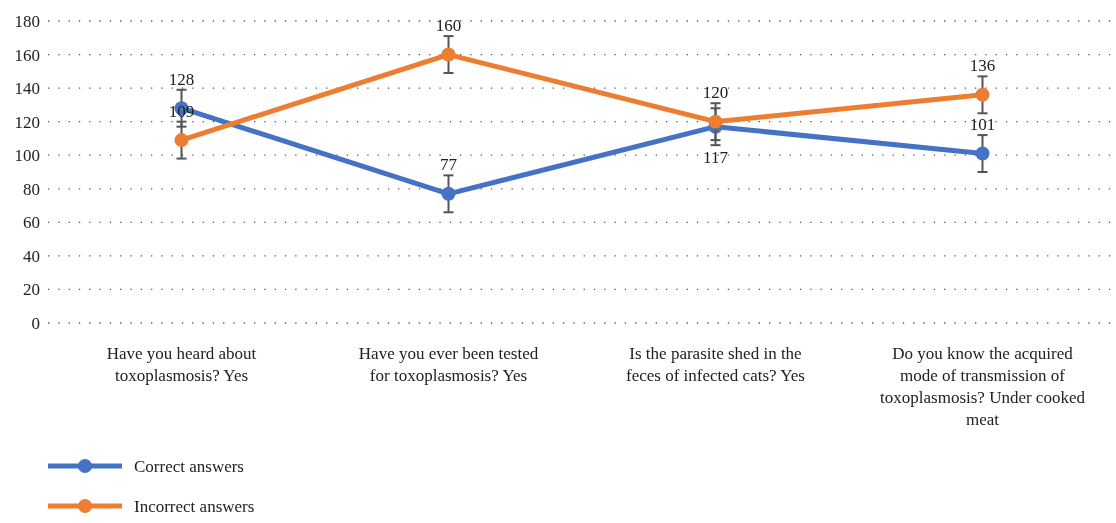  What do you see at coordinates (715, 93) in the screenshot?
I see `data-label: 120` at bounding box center [715, 93].